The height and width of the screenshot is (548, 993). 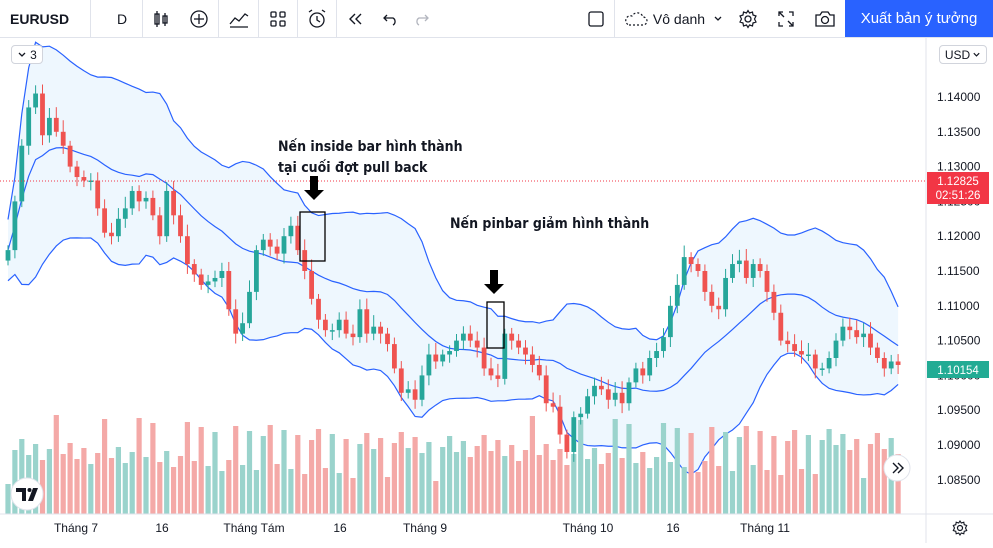 What do you see at coordinates (963, 54) in the screenshot?
I see `currency-selector: USD` at bounding box center [963, 54].